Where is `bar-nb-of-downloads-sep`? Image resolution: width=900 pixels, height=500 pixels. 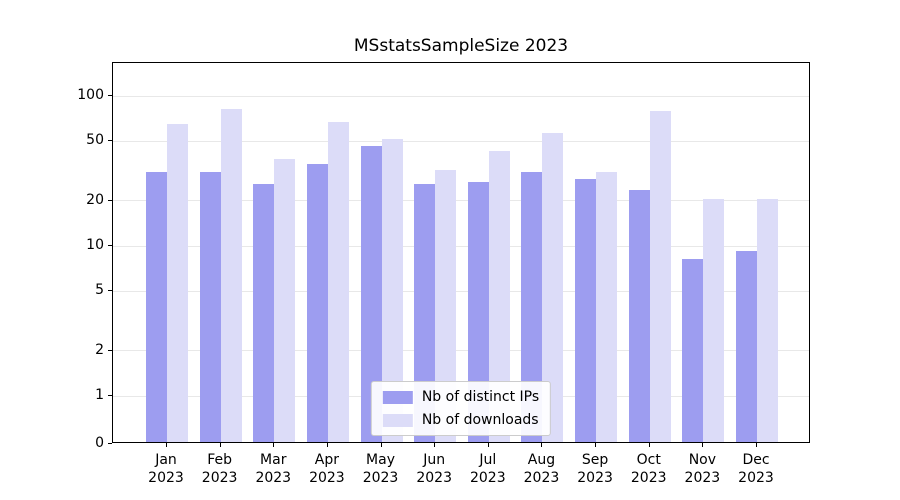
bar-nb-of-downloads-sep is located at coordinates (607, 307).